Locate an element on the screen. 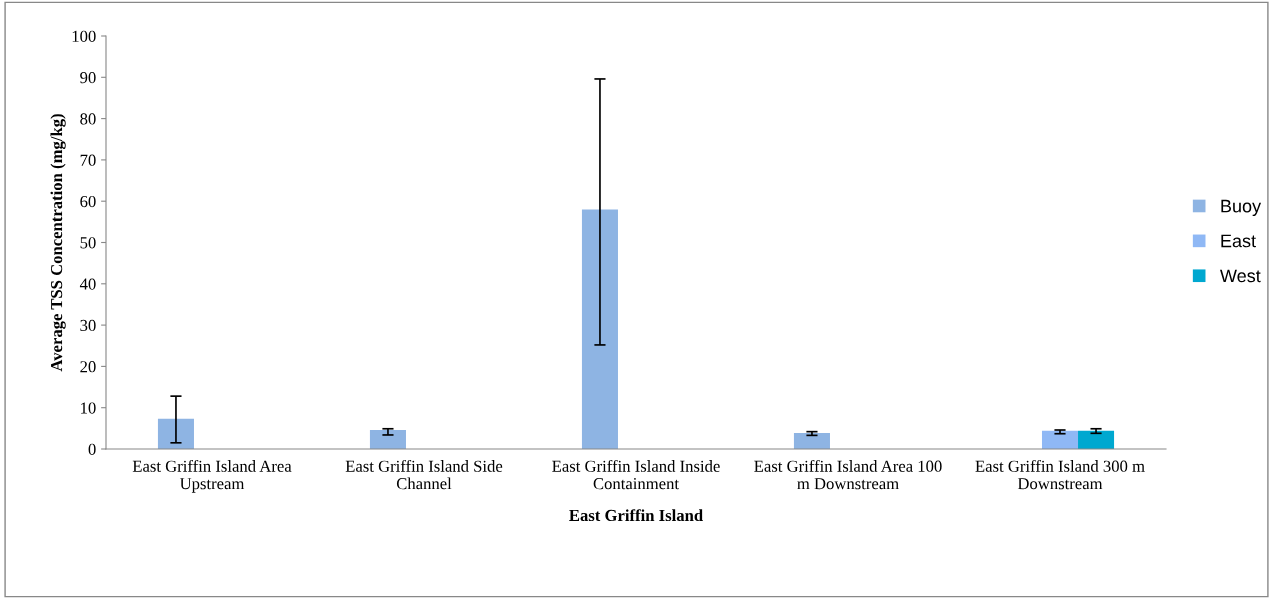 The height and width of the screenshot is (599, 1273). x-tick-label: East Griffin Island Area Upstream is located at coordinates (212, 476).